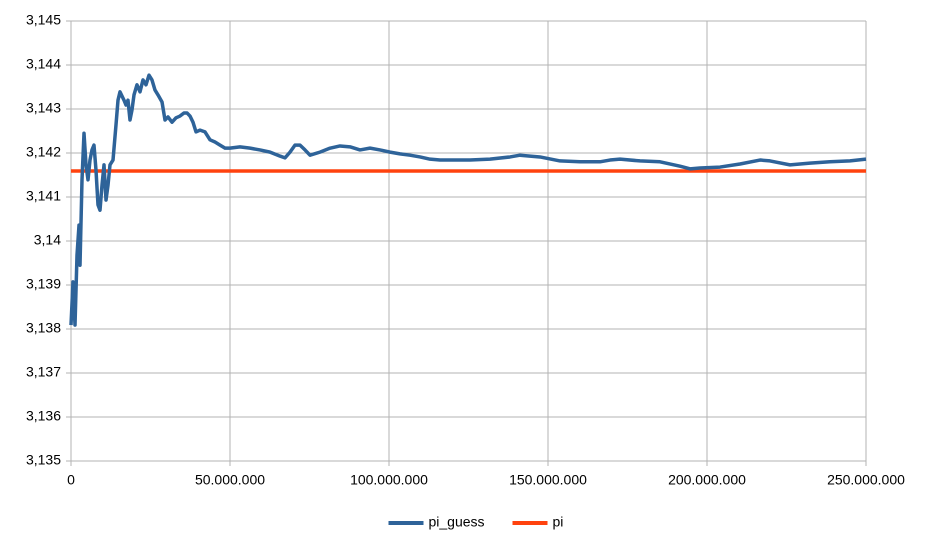 This screenshot has width=930, height=538. Describe the element at coordinates (43, 460) in the screenshot. I see `y-tick-label: 3,135` at that location.